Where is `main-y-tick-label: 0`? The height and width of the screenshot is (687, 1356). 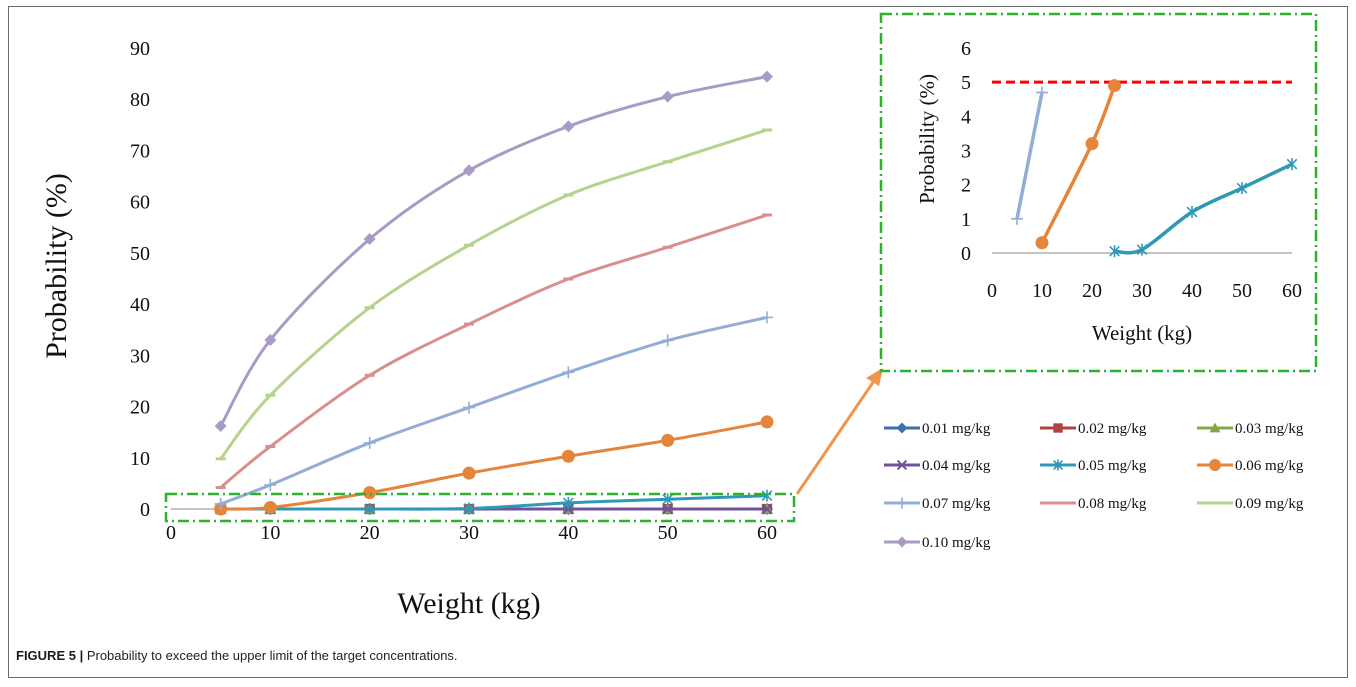
main-y-tick-label: 0 is located at coordinates (145, 510).